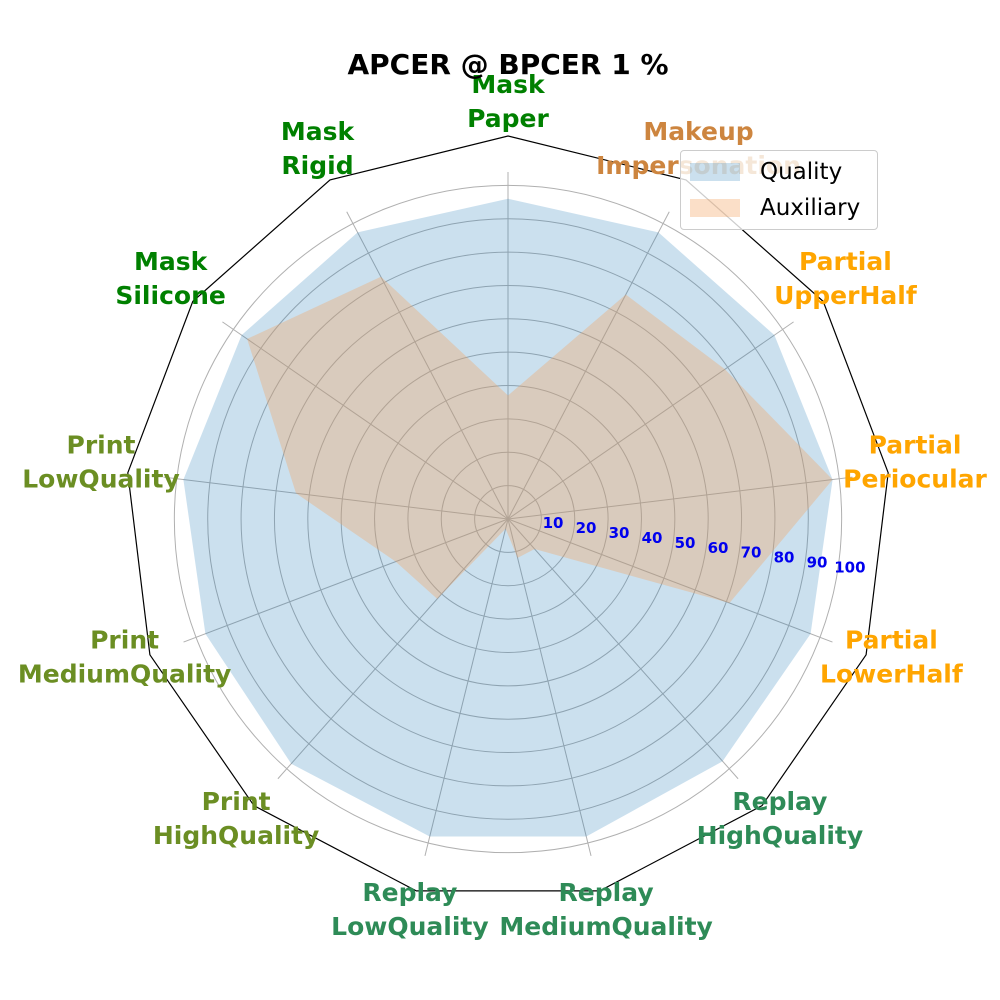 This screenshot has width=1000, height=1000. I want to click on r-tick-label-30: 30, so click(619, 533).